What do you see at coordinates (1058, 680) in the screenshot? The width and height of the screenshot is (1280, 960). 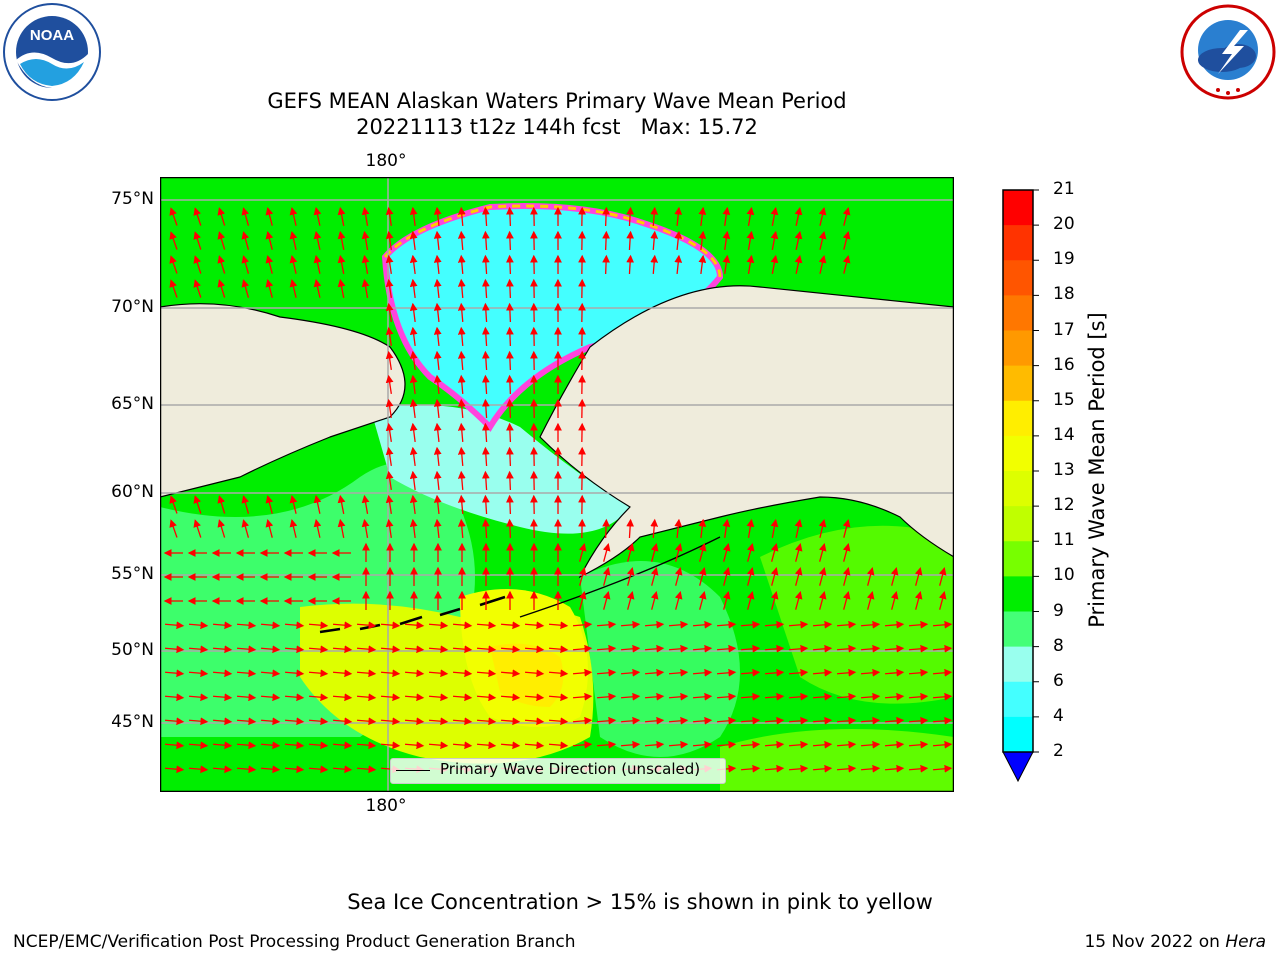 I see `colorbar-tick-label: 6` at bounding box center [1058, 680].